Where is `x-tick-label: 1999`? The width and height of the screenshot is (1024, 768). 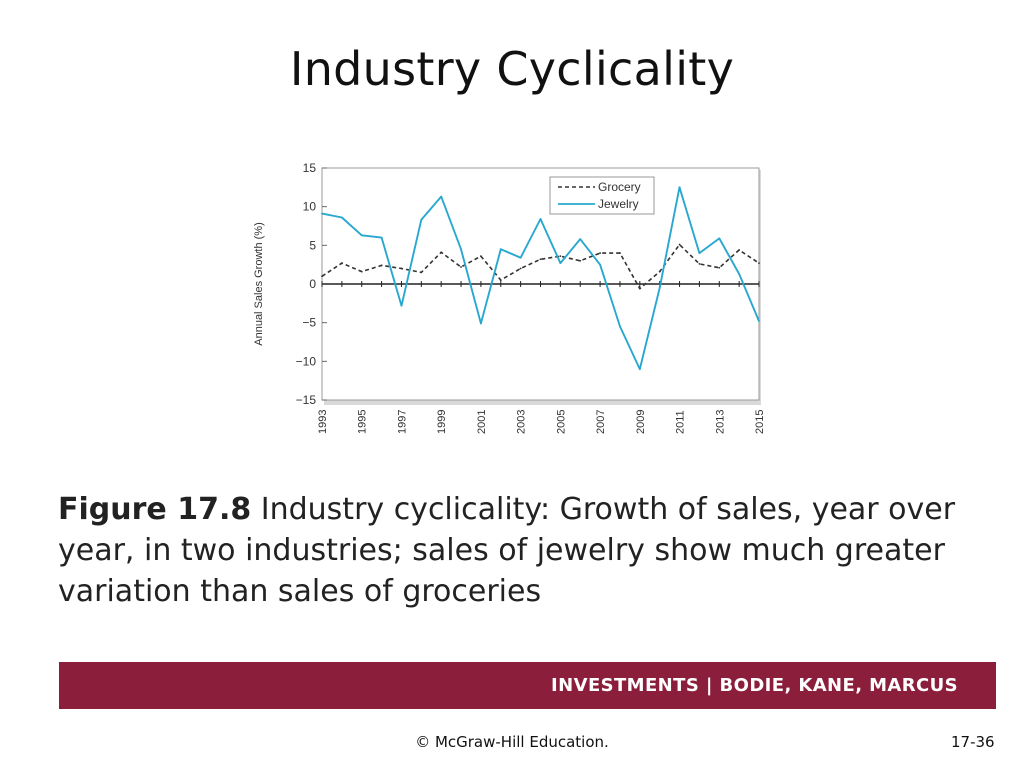
x-tick-label: 1999 is located at coordinates (442, 422).